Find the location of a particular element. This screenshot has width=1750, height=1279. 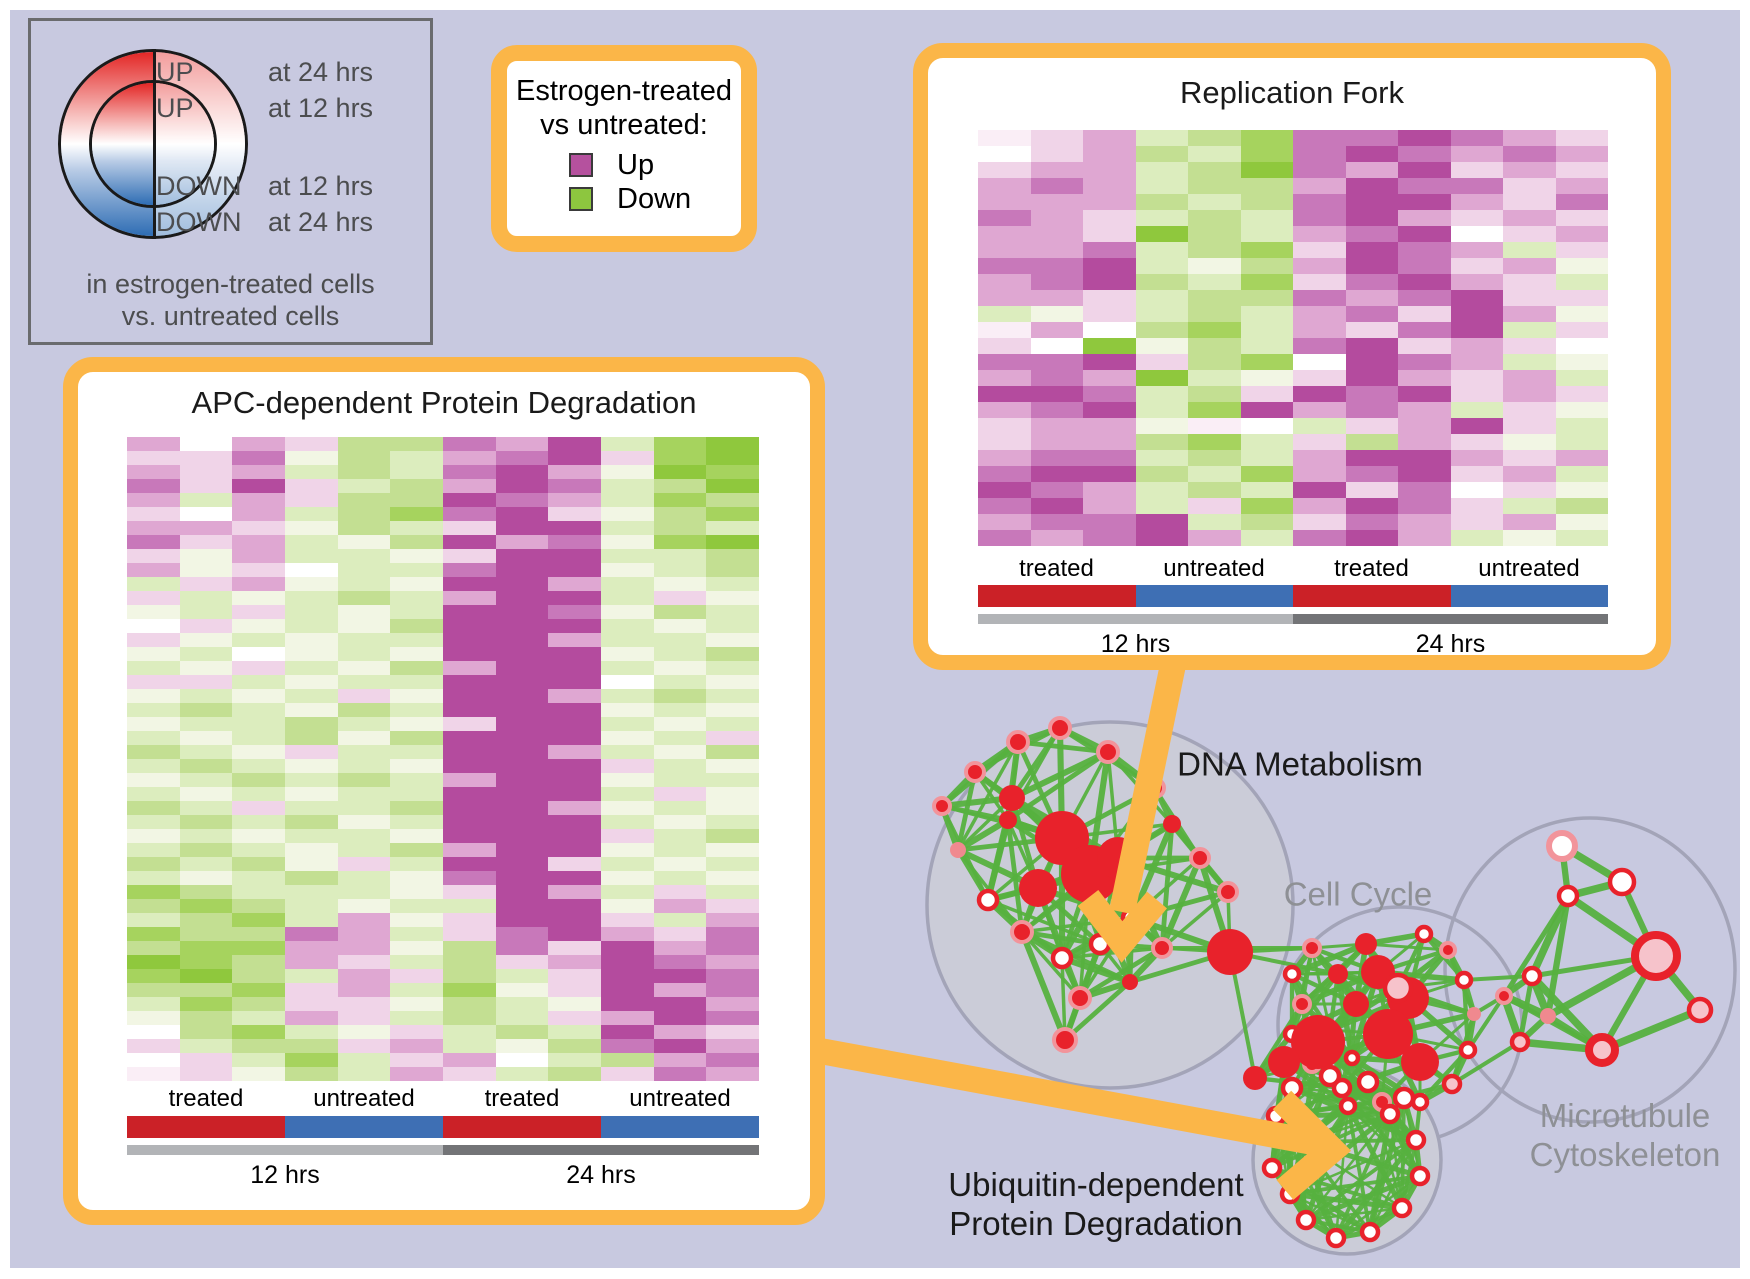

label-24hrs: 24 hrs is located at coordinates (1450, 644).